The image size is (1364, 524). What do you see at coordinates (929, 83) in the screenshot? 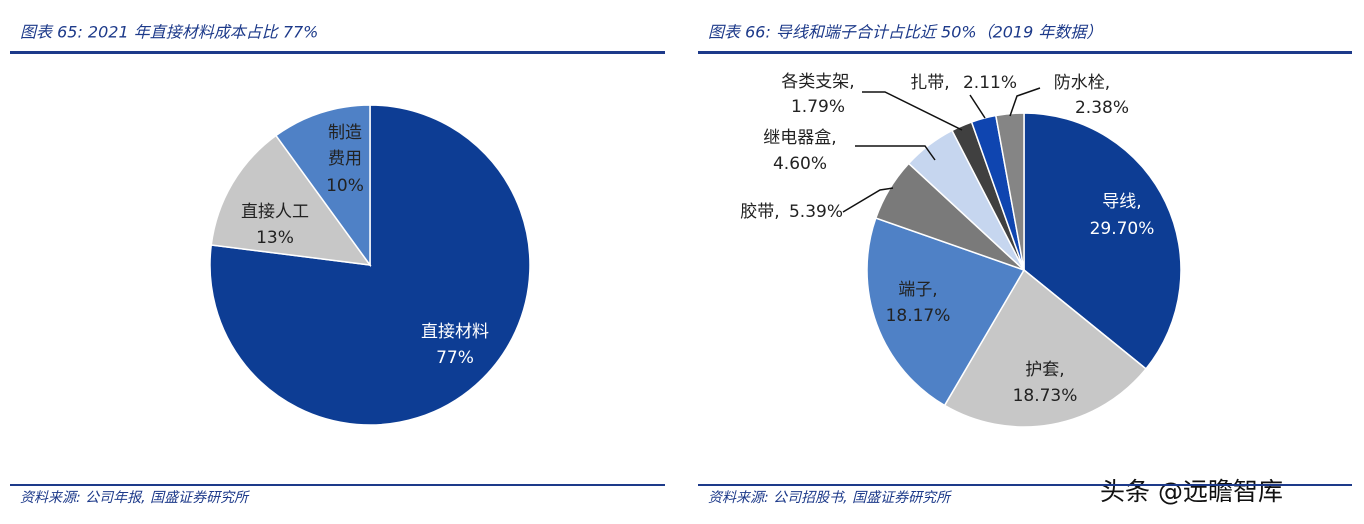
I see `slice-category: 扎带,` at bounding box center [929, 83].